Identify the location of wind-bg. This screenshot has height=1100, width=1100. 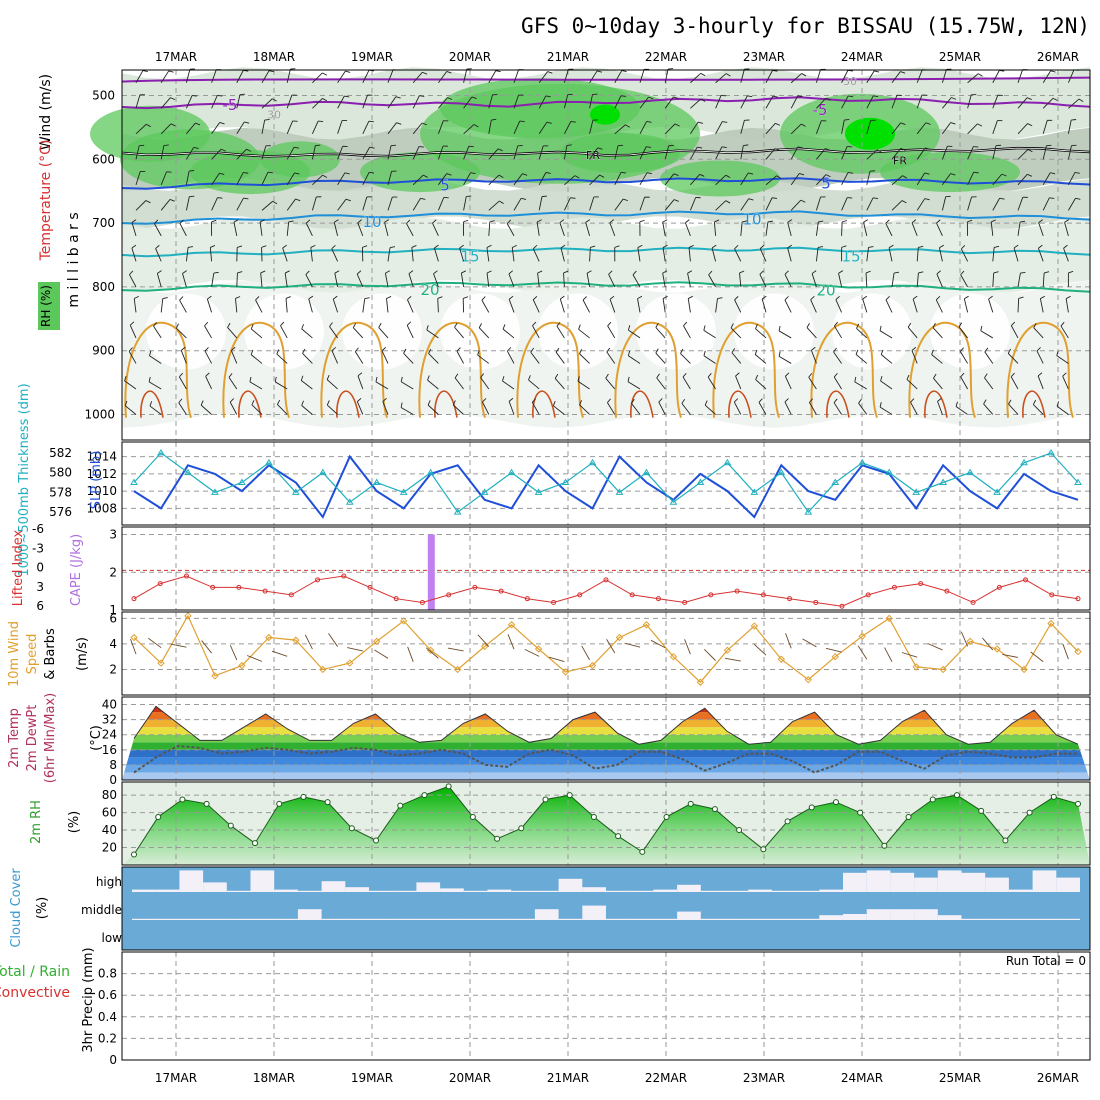
(606, 653).